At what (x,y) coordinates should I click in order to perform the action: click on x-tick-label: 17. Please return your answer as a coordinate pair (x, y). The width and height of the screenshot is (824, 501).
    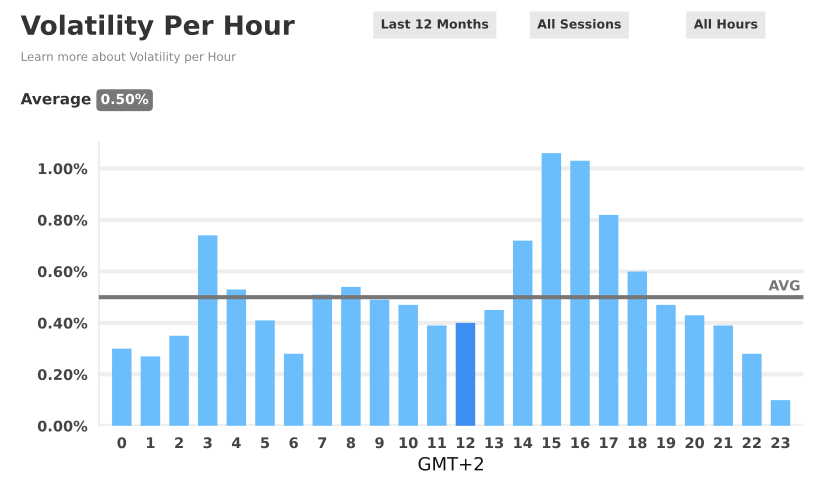
    Looking at the image, I should click on (609, 442).